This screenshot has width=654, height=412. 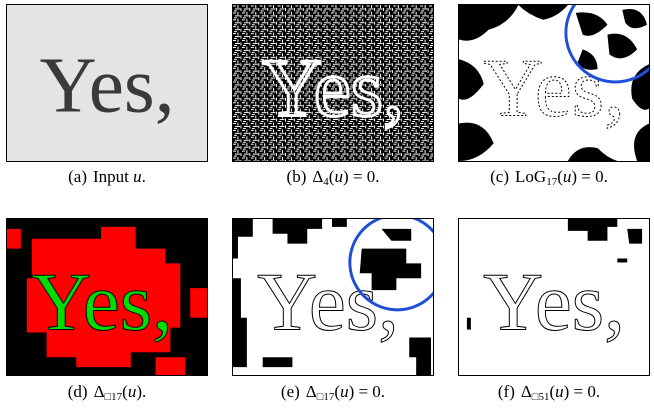 I want to click on caption-e: (e) Δ□17(u) = 0., so click(x=333, y=392).